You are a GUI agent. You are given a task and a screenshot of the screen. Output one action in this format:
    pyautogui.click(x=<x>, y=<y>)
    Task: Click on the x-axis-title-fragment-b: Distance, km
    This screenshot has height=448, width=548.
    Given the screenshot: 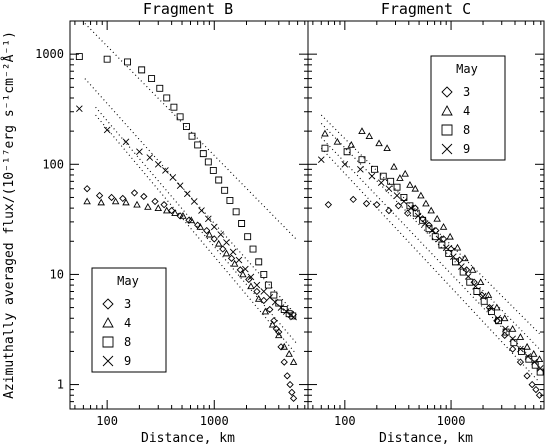 What is the action you would take?
    pyautogui.click(x=188, y=438)
    